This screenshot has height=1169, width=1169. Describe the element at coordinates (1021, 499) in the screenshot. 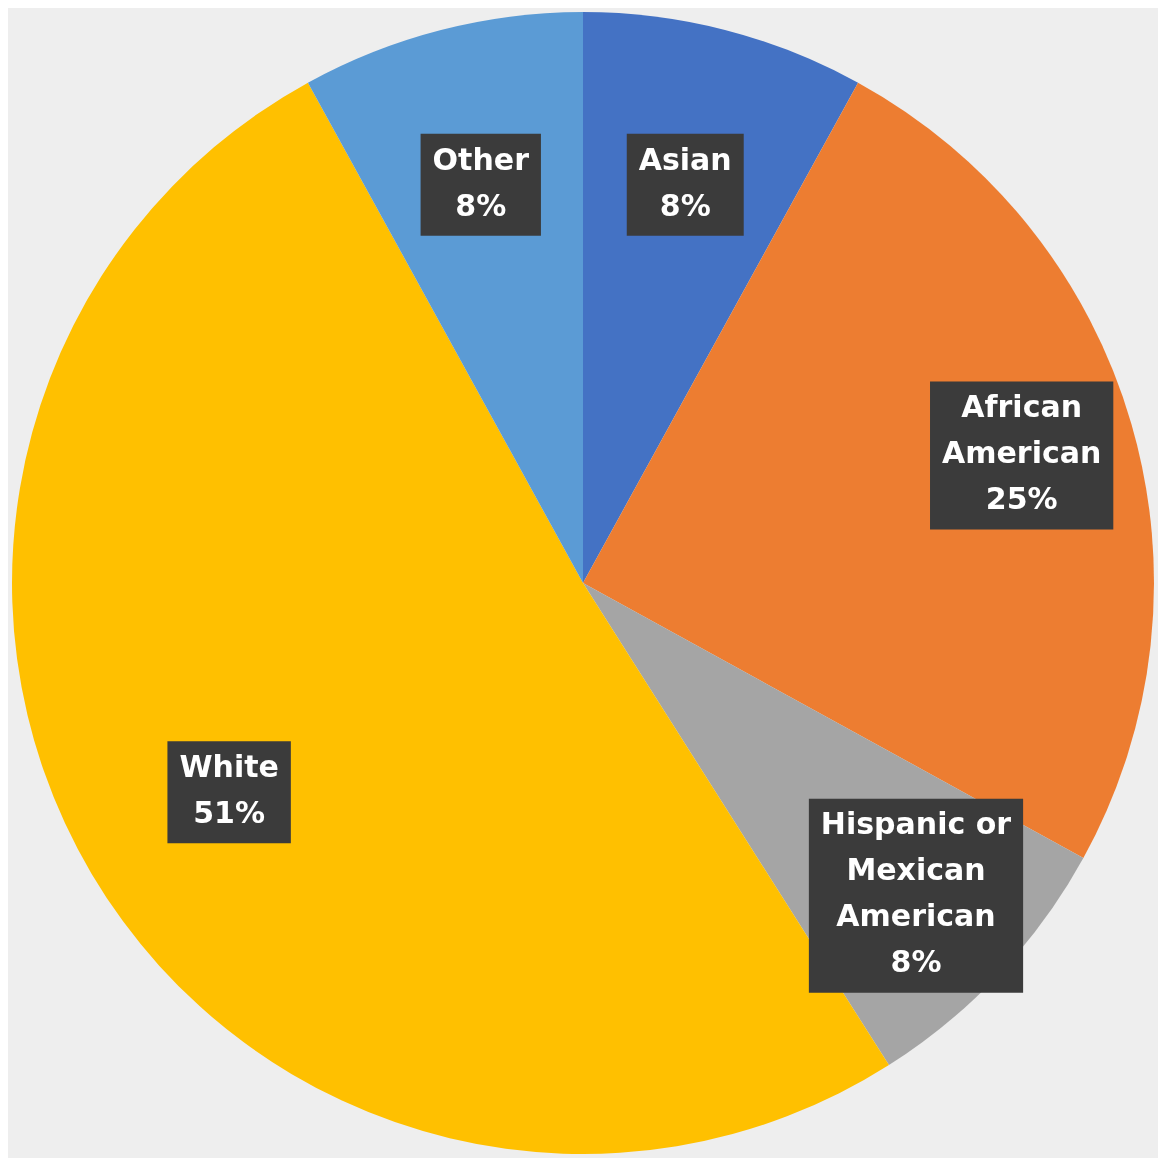

I see `data-label: 25%` at that location.